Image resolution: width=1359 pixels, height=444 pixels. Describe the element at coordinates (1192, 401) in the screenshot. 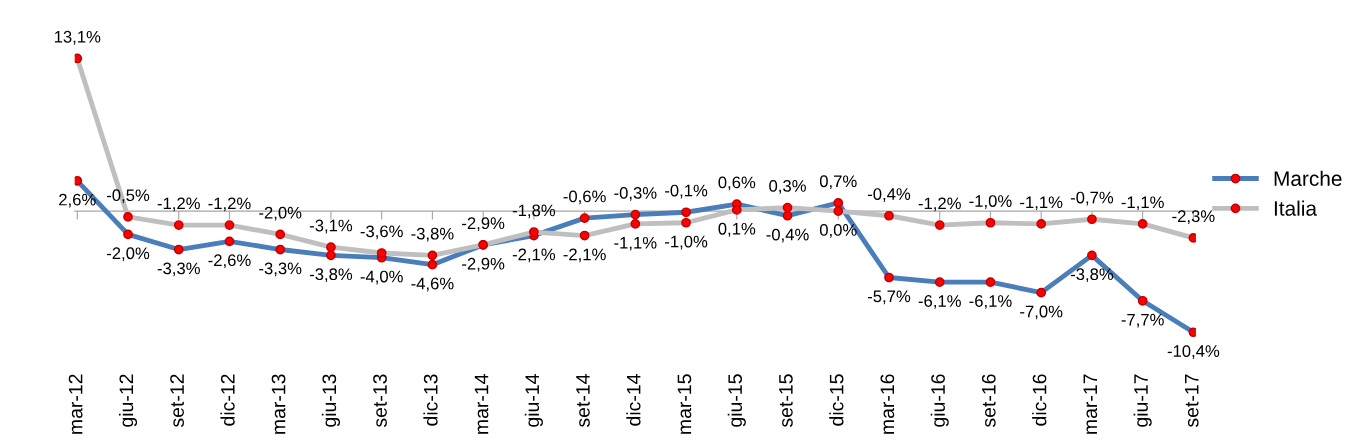

I see `x-tick-label: set-17` at that location.